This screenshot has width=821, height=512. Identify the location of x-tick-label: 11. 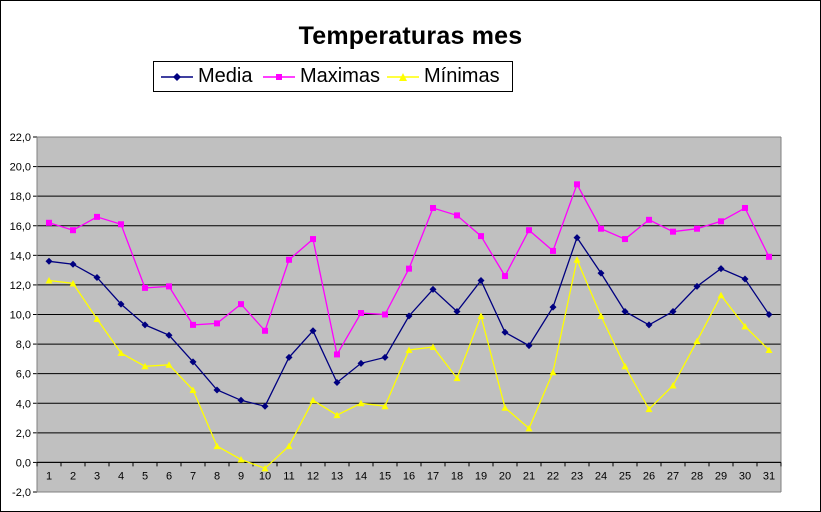
(288, 476).